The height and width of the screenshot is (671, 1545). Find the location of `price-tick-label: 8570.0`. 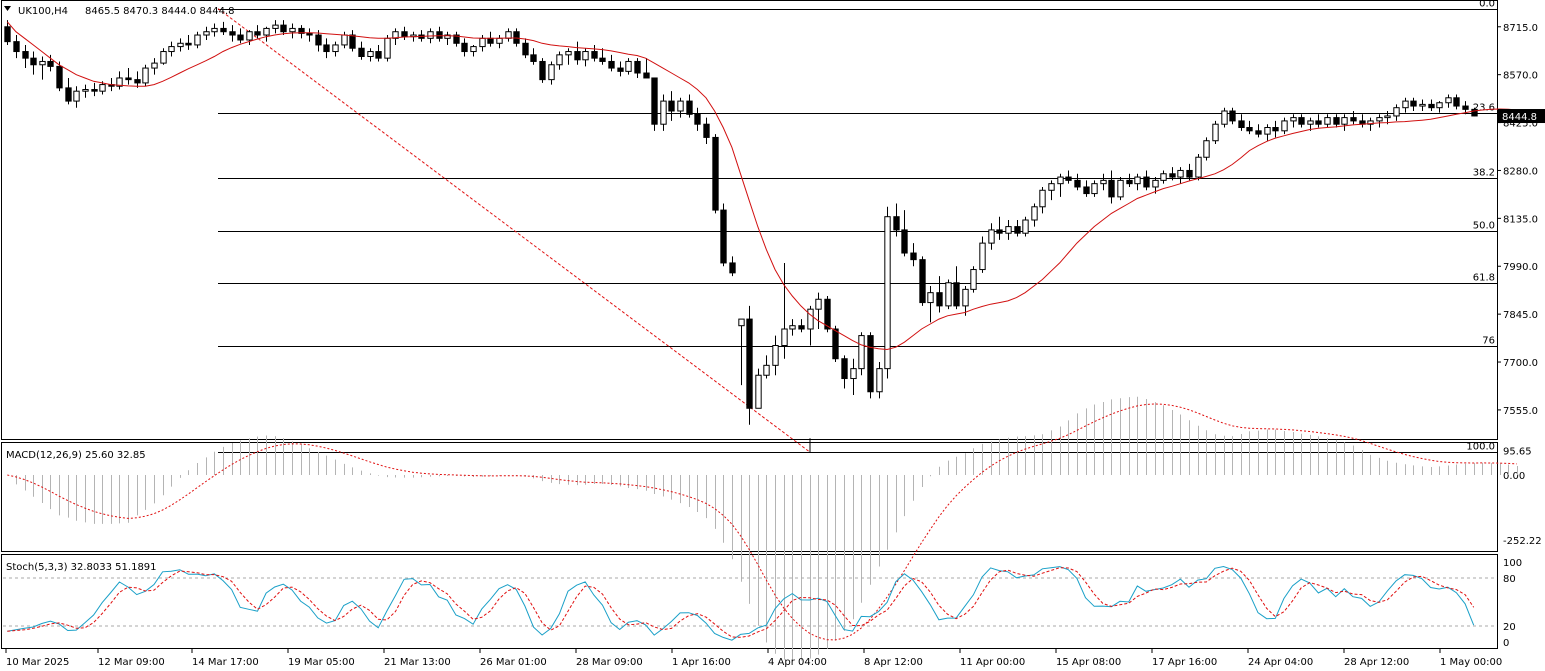

price-tick-label: 8570.0 is located at coordinates (1520, 76).